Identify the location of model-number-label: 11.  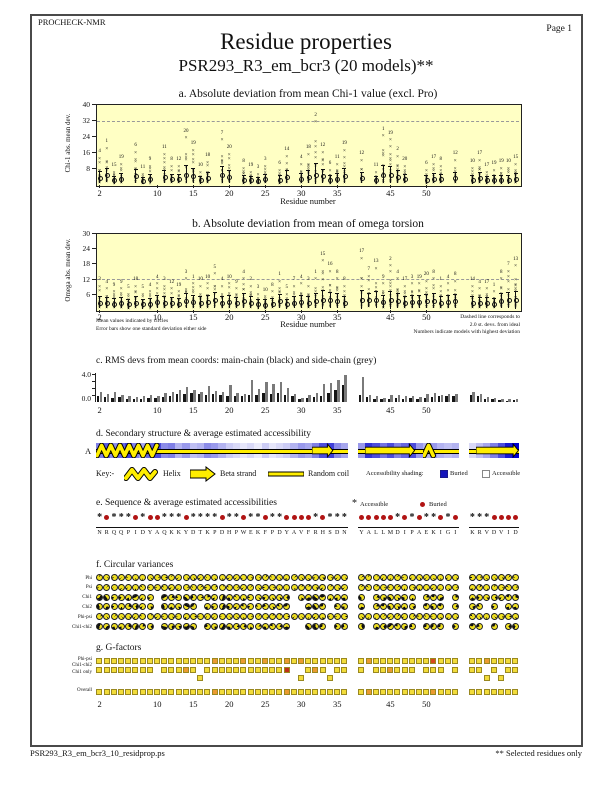
(143, 168).